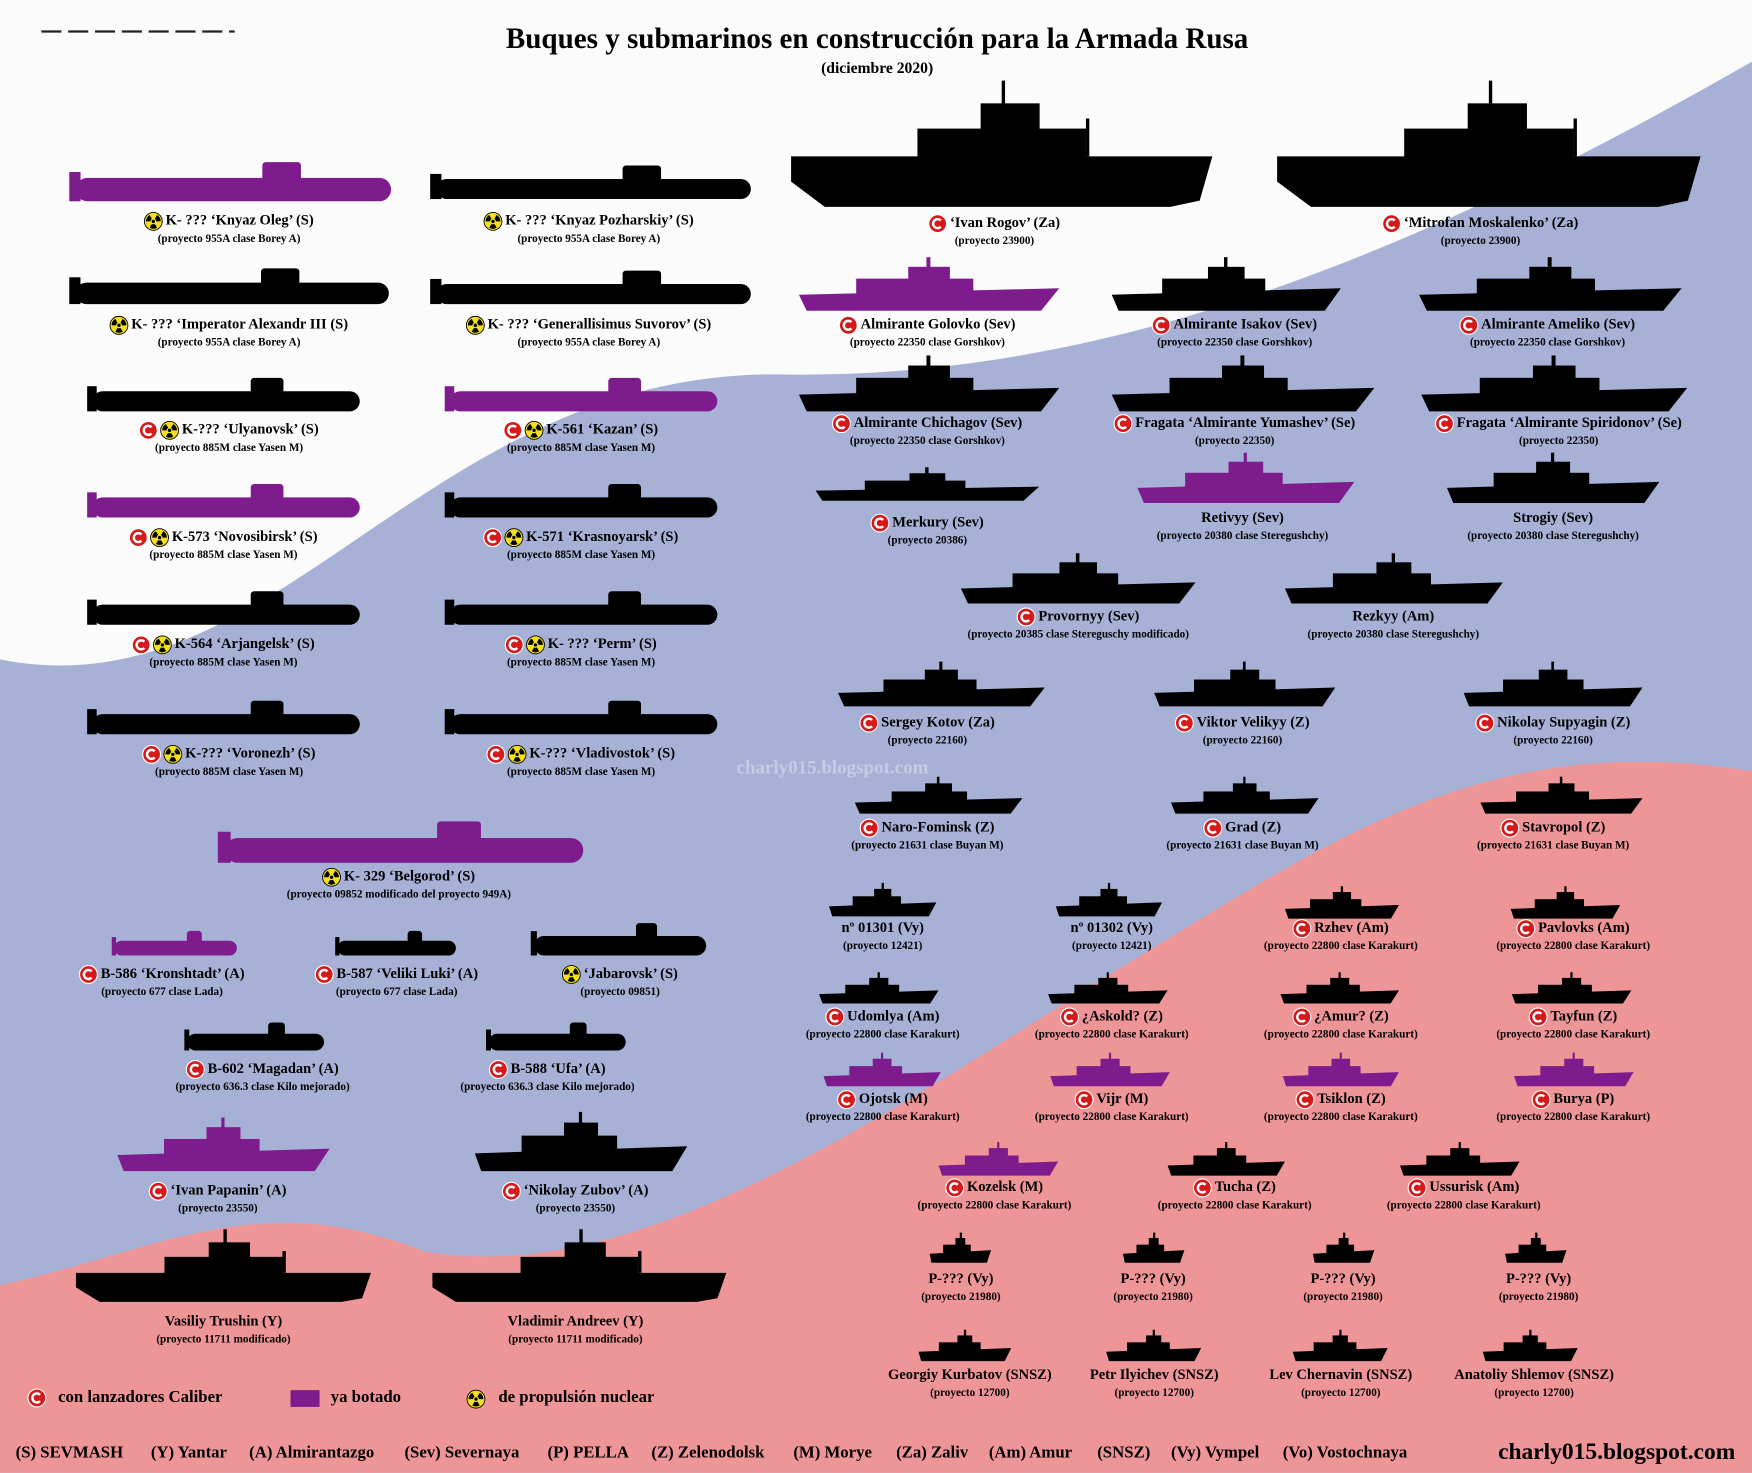 The image size is (1752, 1473). I want to click on vessel-name: B-602 ‘Magadan’ (A), so click(273, 1069).